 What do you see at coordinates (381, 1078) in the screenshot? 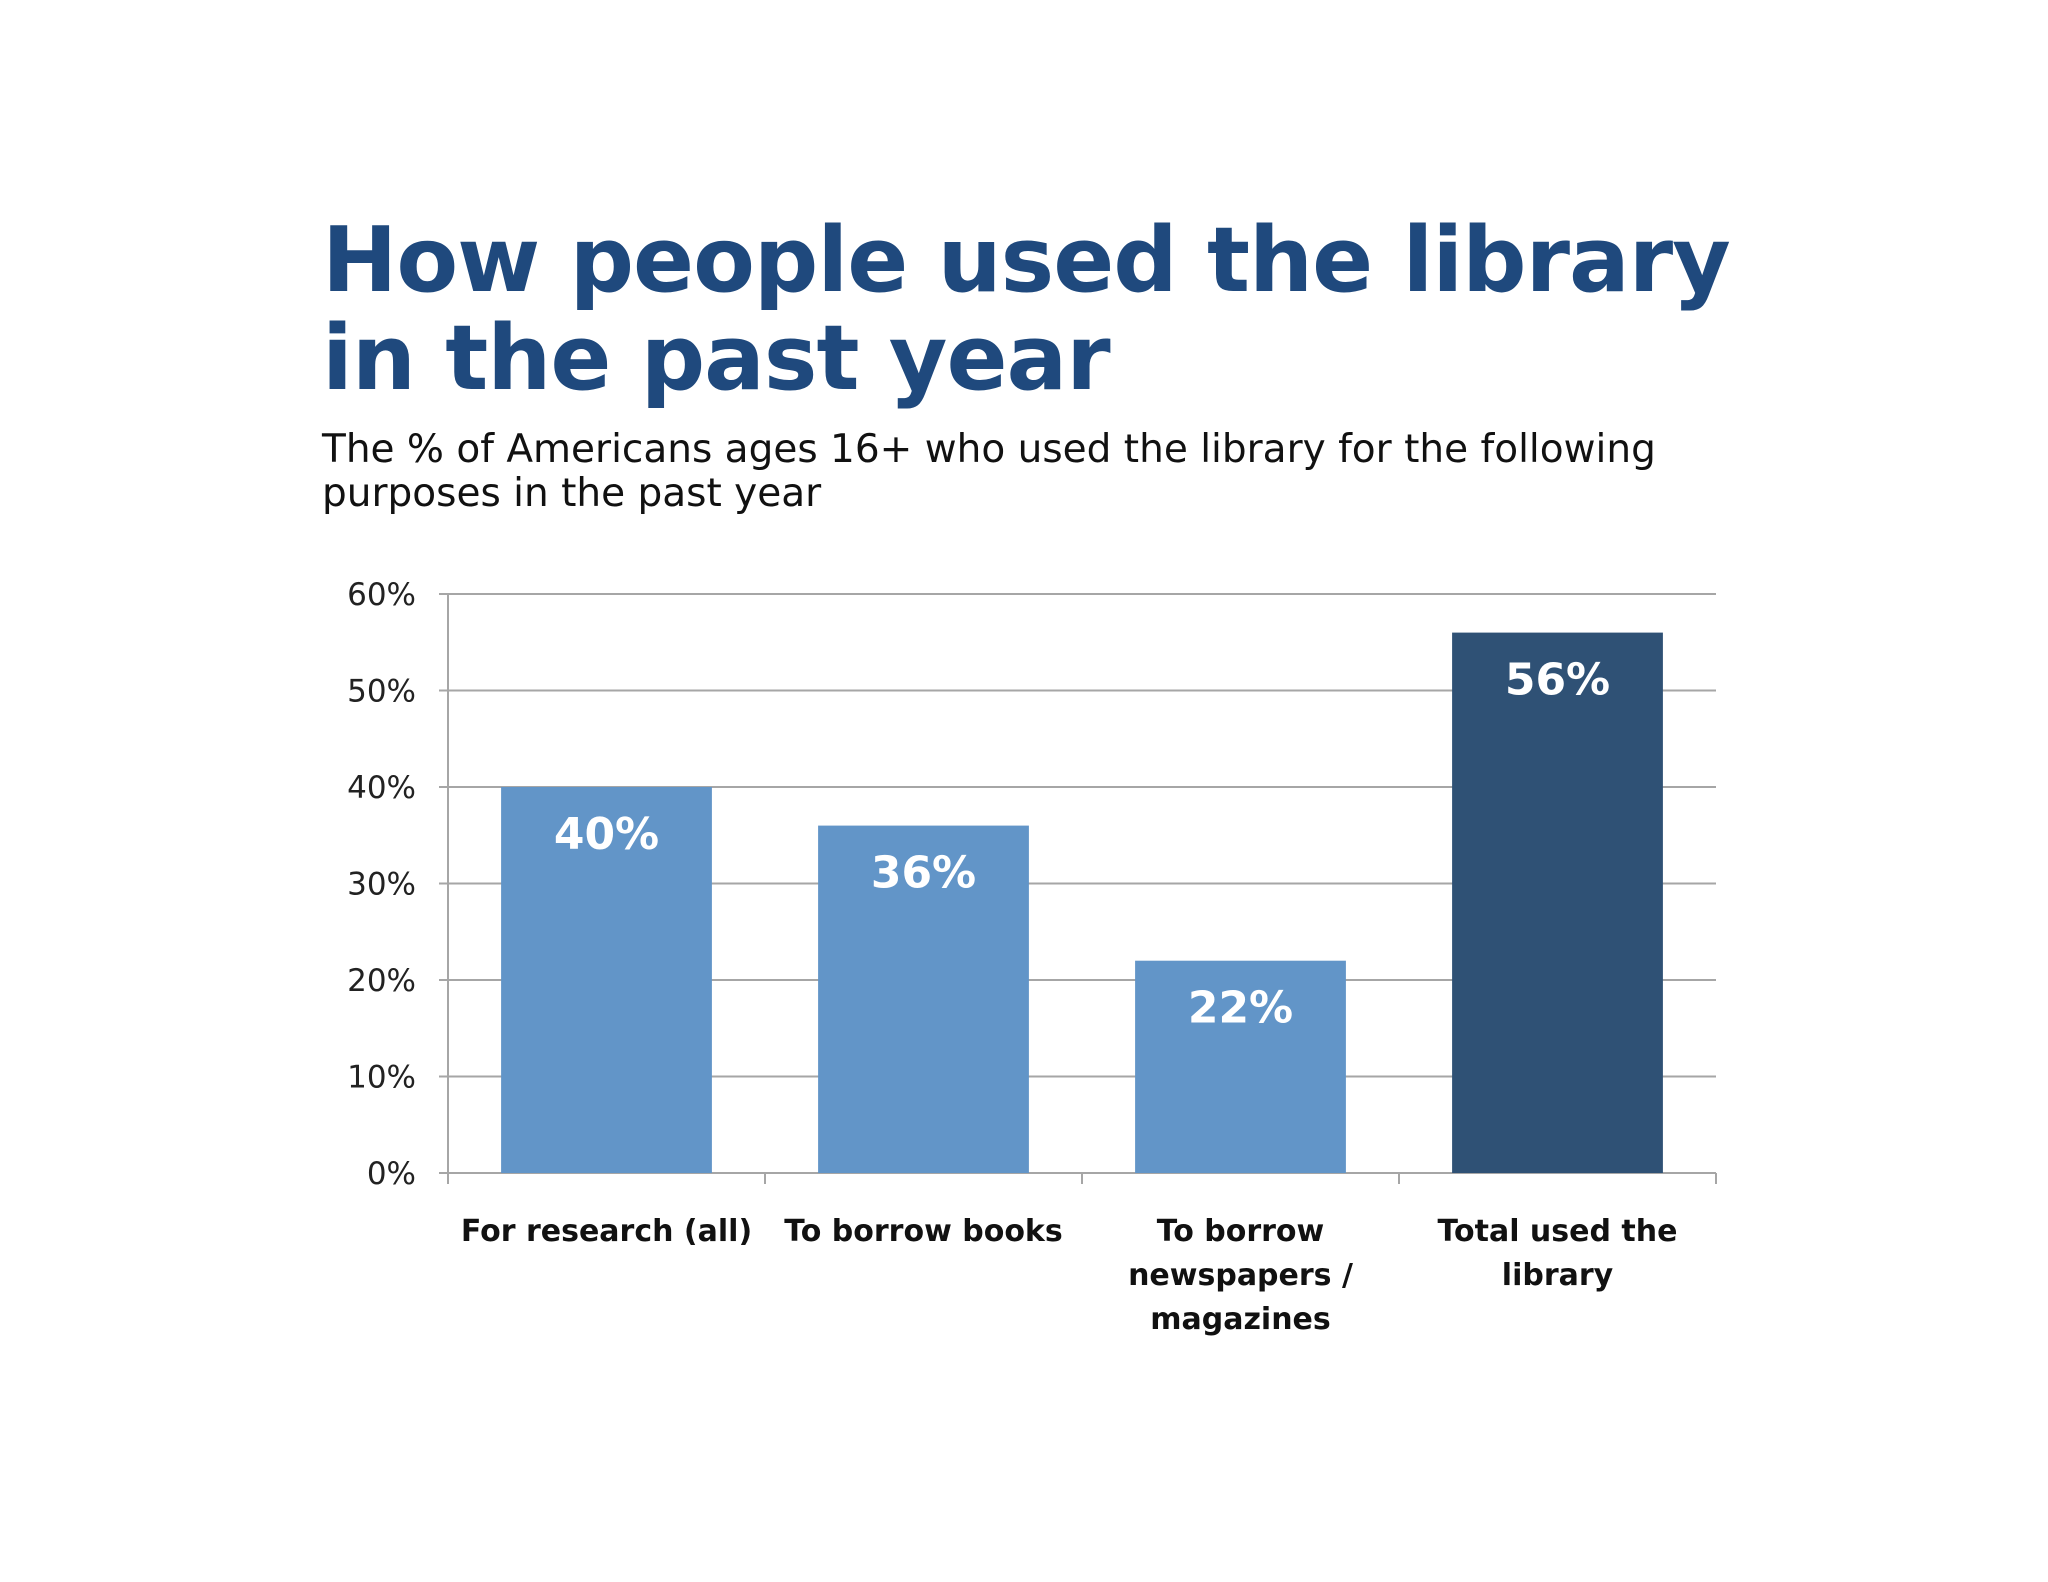
I see `y-tick-label: 10%` at bounding box center [381, 1078].